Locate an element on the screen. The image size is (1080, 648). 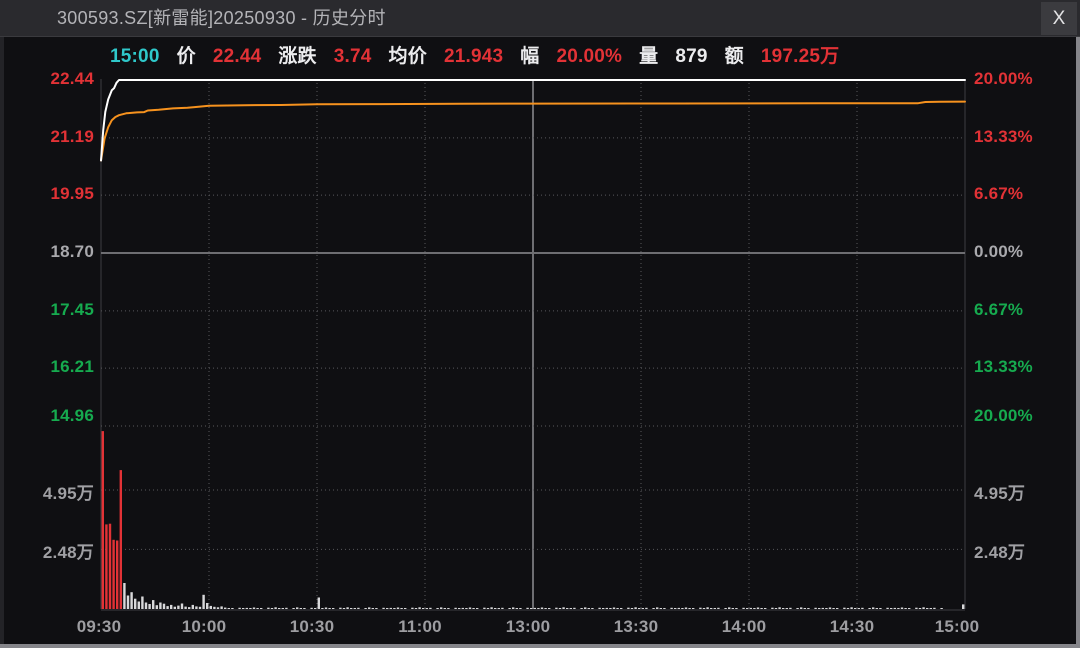
info-segment-4: 3.74 is located at coordinates (352, 56).